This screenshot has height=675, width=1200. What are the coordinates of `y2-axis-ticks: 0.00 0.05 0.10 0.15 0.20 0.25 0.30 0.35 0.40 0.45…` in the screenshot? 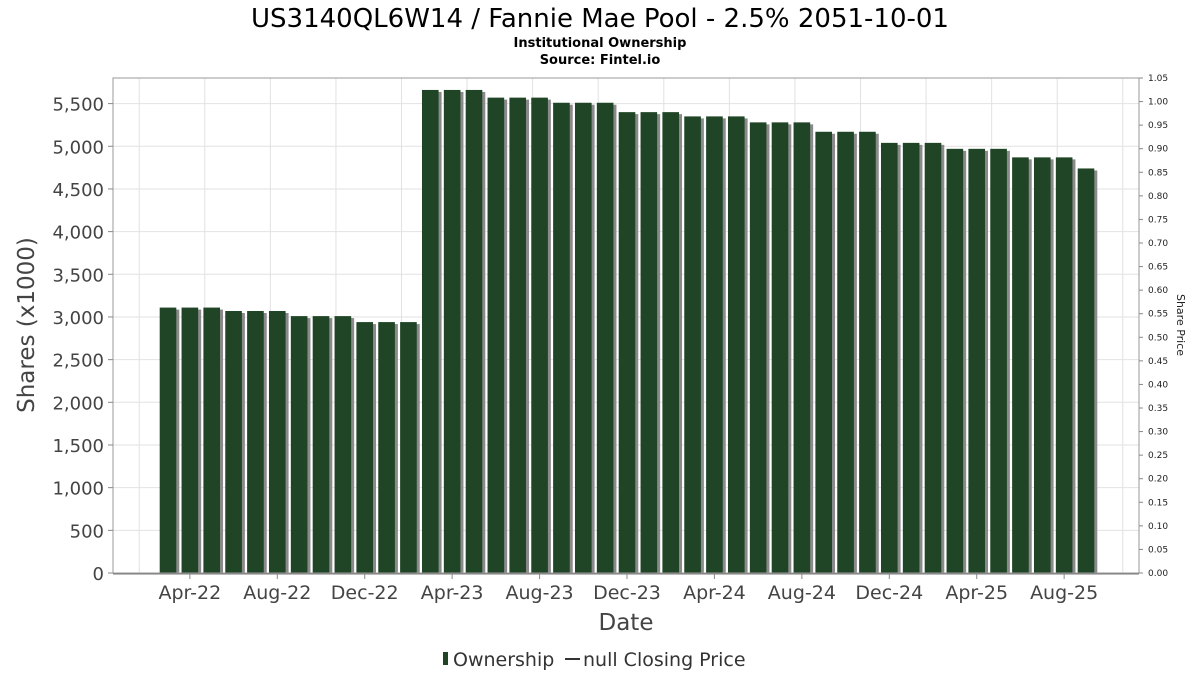 It's located at (1153, 326).